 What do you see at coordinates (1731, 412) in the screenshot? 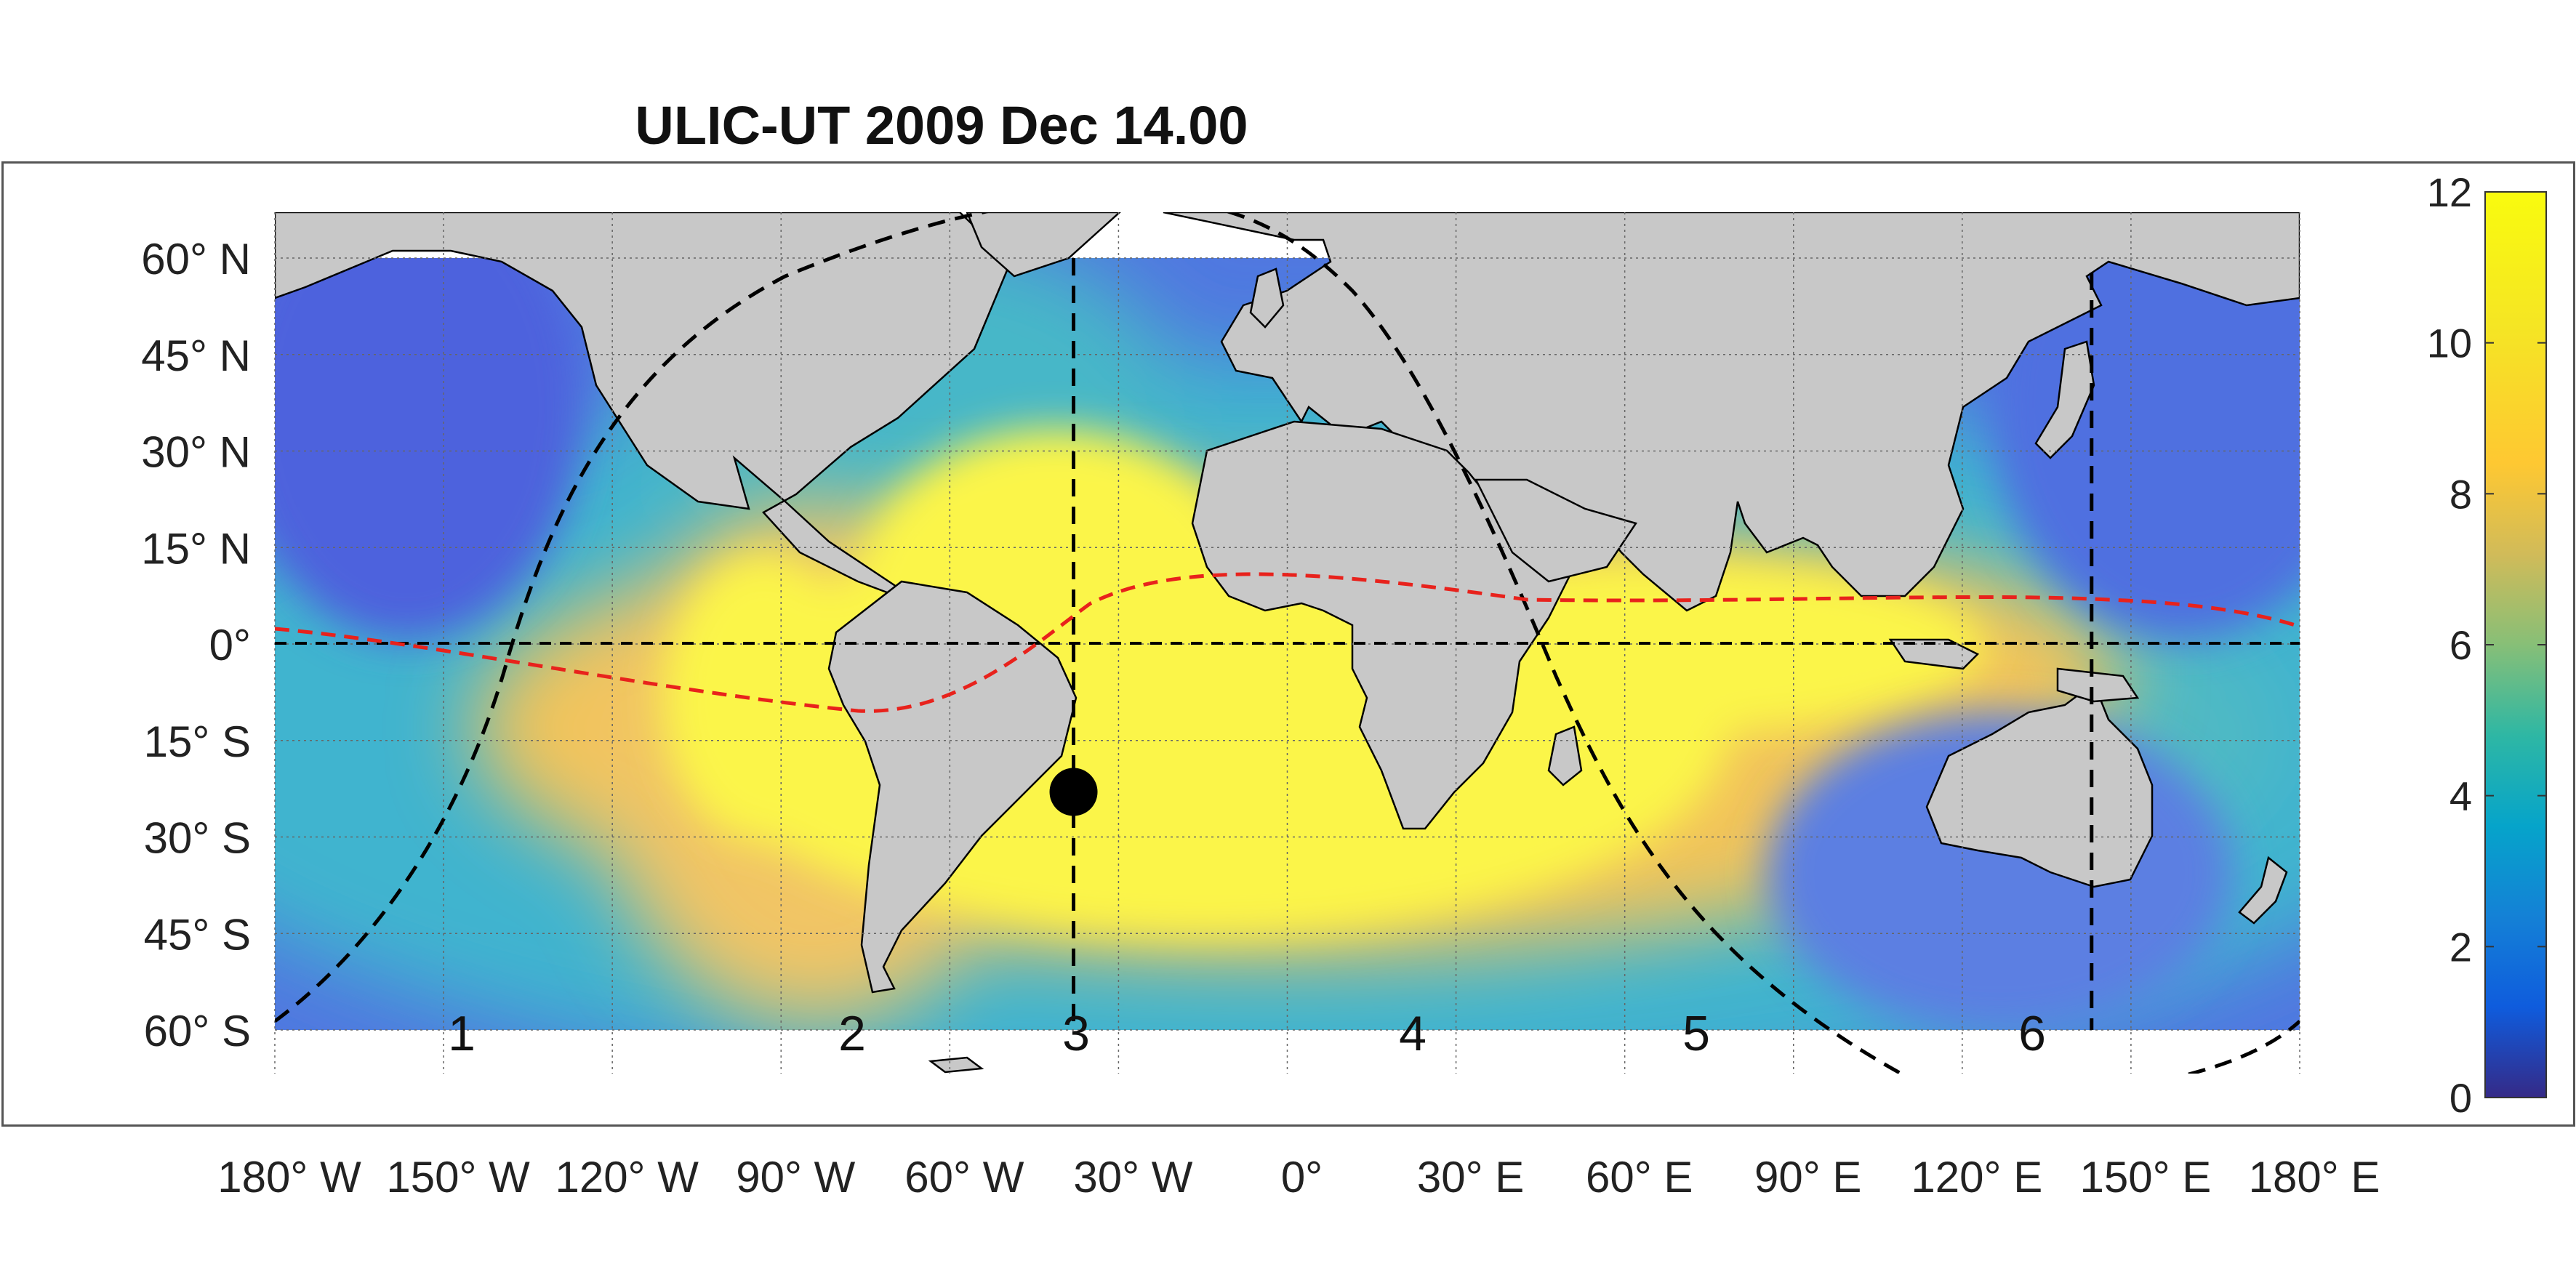
I see `europe-asia-land` at bounding box center [1731, 412].